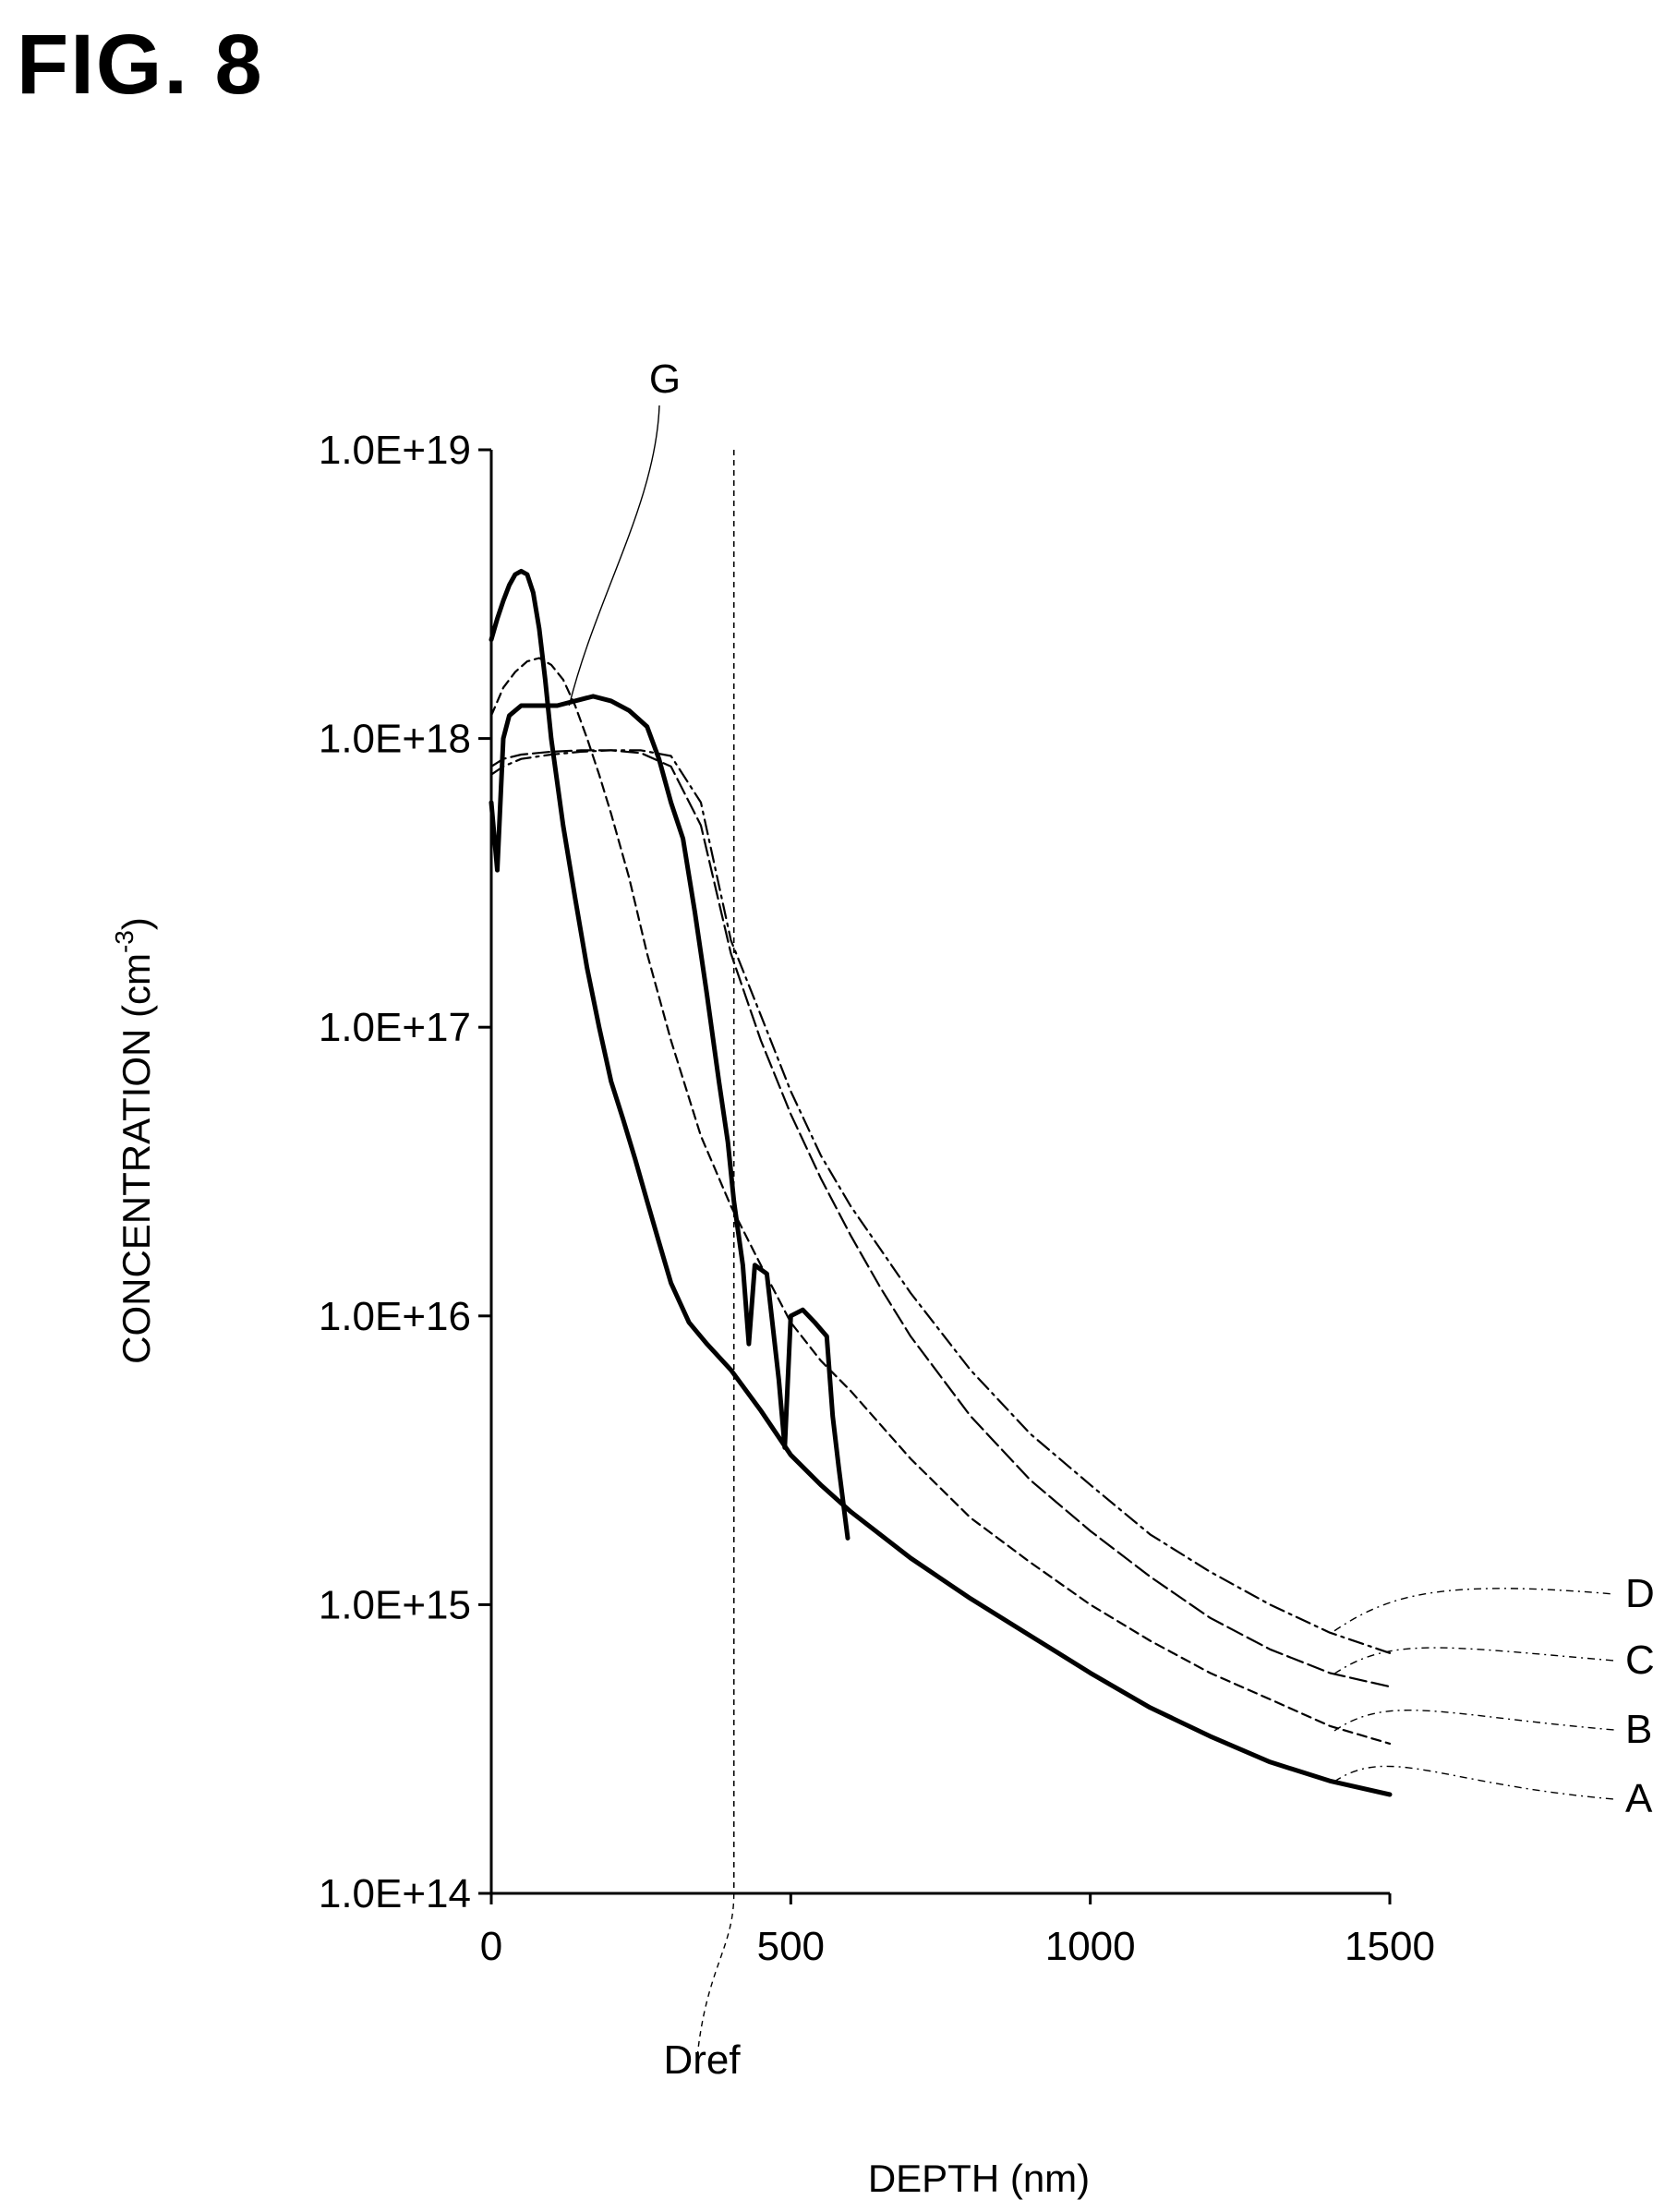  I want to click on leader-line-D, so click(1474, 1610).